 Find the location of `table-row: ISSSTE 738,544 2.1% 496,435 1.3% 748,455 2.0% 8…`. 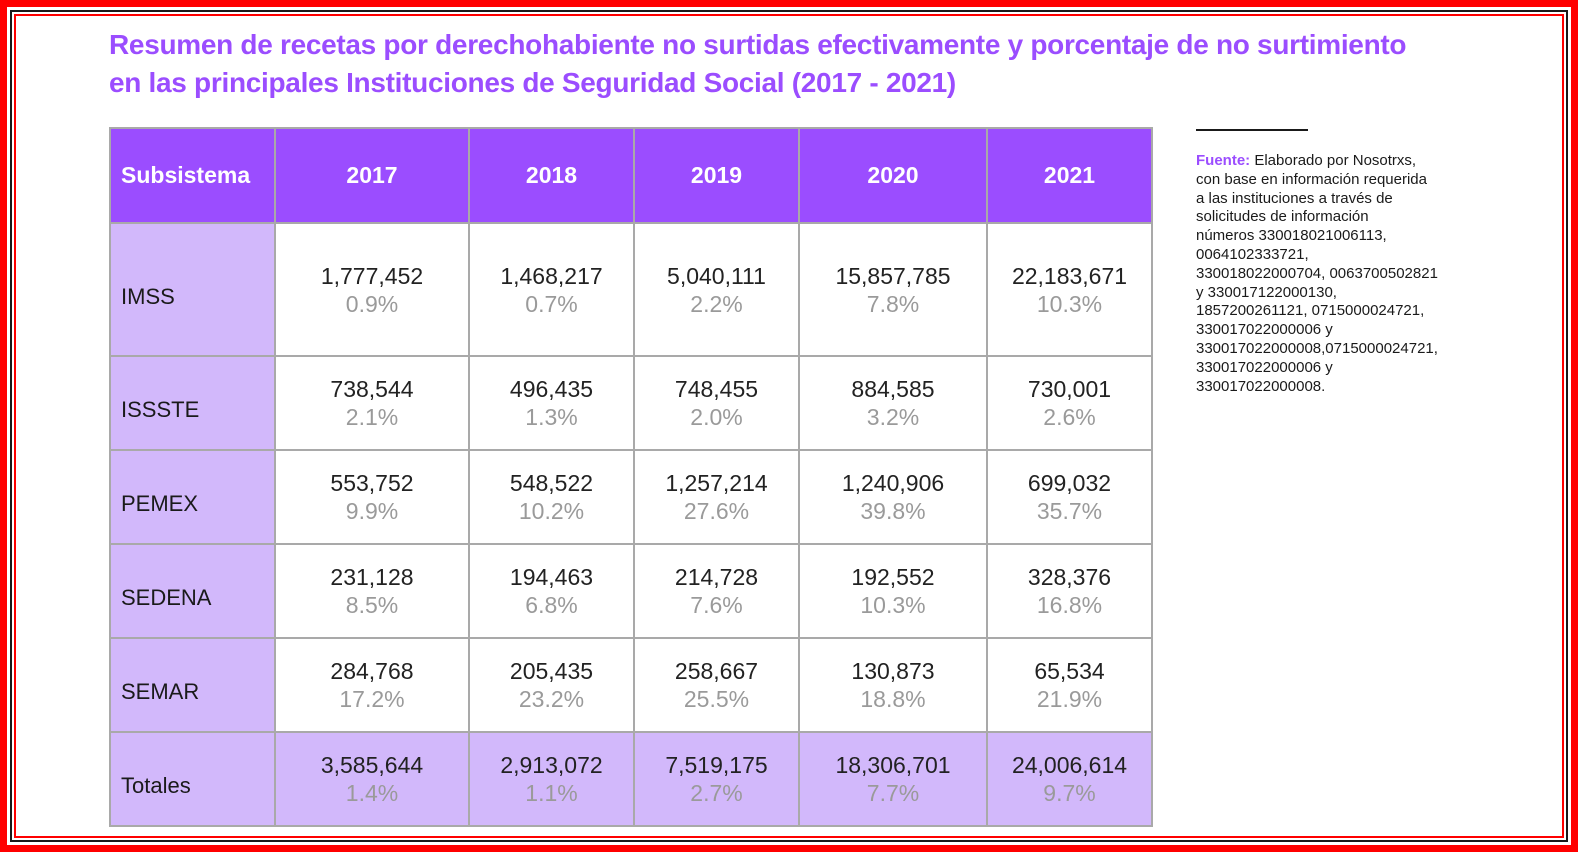

table-row: ISSSTE 738,544 2.1% 496,435 1.3% 748,455 2.0% 8… is located at coordinates (631, 403).